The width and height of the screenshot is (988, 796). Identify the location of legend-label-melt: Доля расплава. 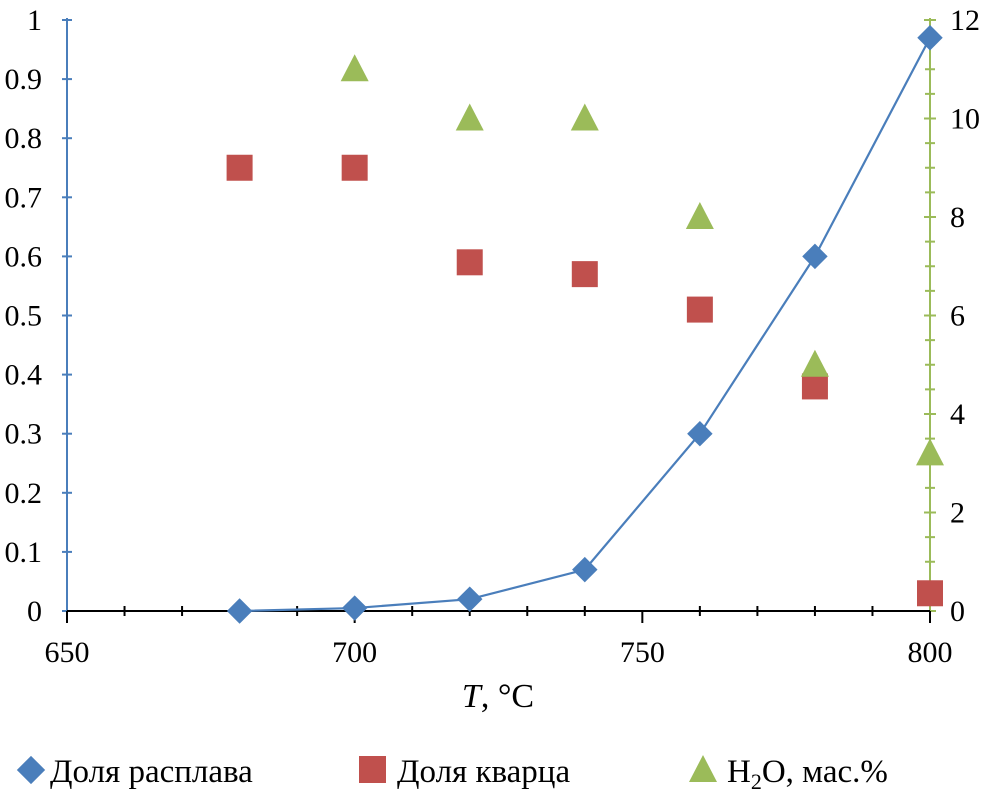
(151, 772).